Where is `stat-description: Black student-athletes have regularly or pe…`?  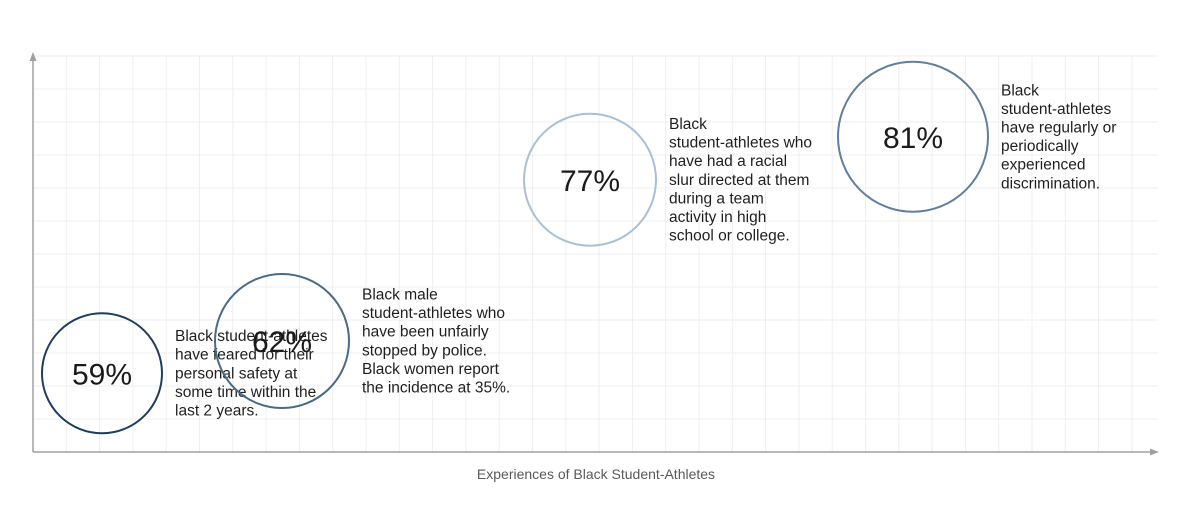 stat-description: Black student-athletes have regularly or pe… is located at coordinates (1058, 137).